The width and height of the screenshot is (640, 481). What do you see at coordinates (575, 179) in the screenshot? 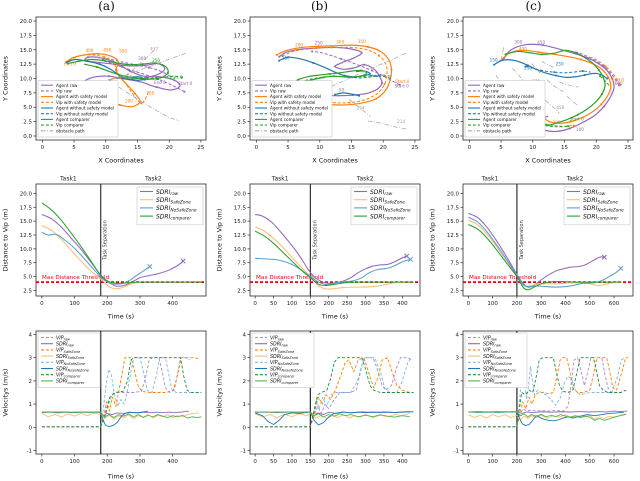
I see `svg-text: Task2` at bounding box center [575, 179].